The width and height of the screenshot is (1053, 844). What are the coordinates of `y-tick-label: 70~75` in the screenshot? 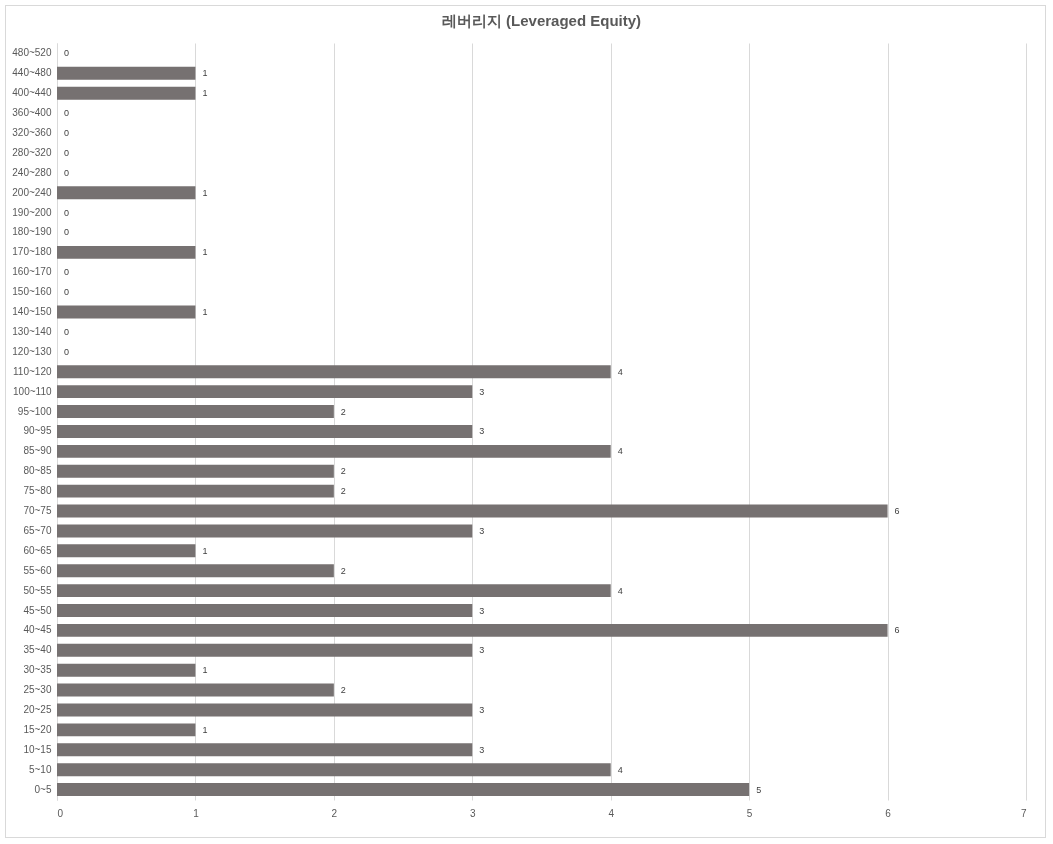 It's located at (37, 511).